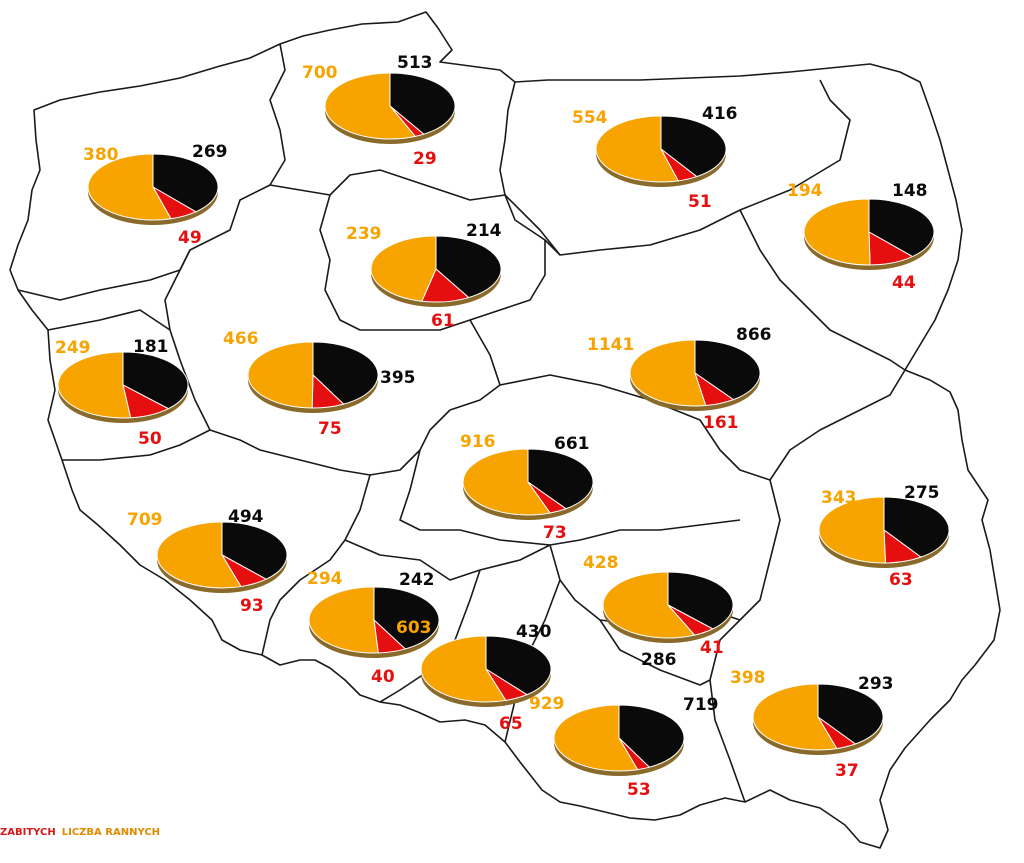 The image size is (1024, 863). Describe the element at coordinates (422, 103) in the screenshot. I see `slice-deaths-pomorskie` at that location.